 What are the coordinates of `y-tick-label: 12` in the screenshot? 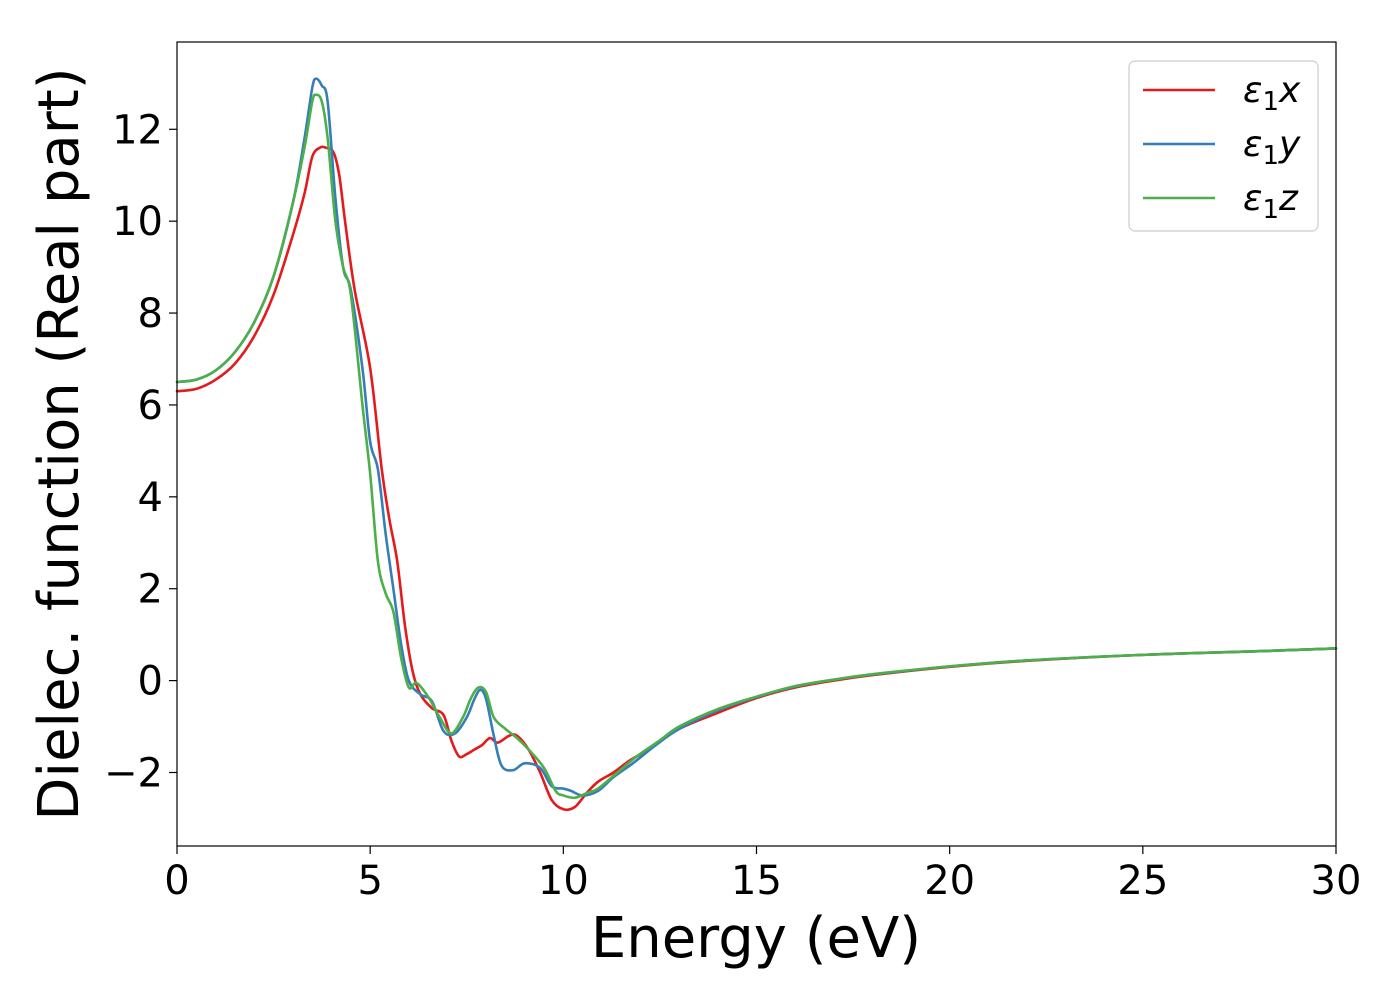 It's located at (137, 130).